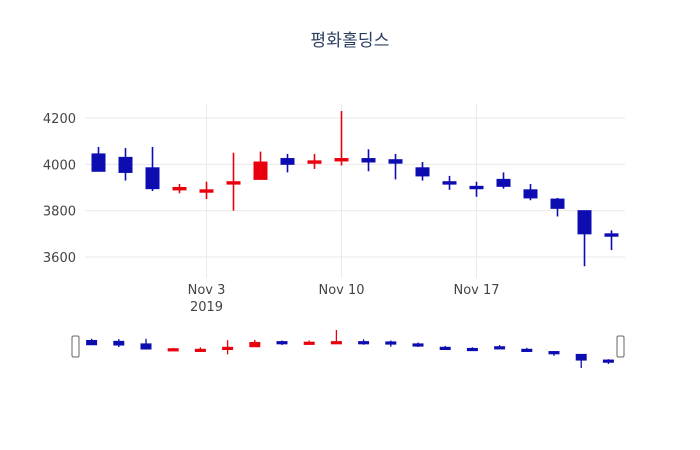 Image resolution: width=700 pixels, height=450 pixels. Describe the element at coordinates (476, 290) in the screenshot. I see `x-axis-tick-label: Nov 17` at that location.